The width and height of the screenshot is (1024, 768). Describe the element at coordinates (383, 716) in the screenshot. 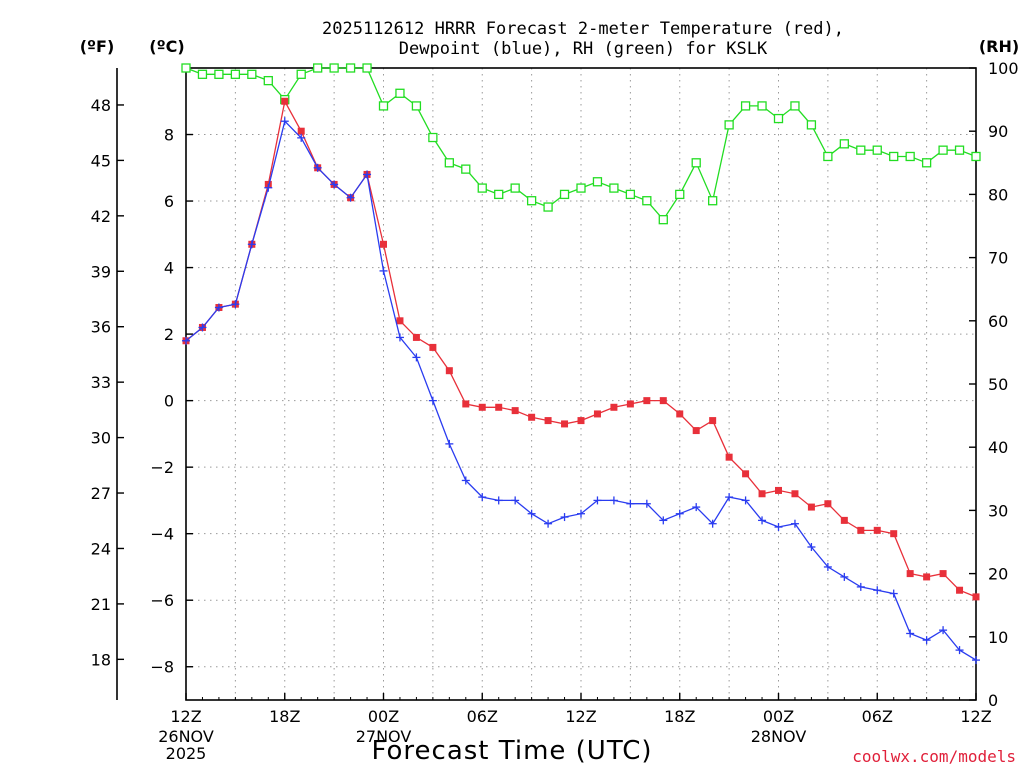

I see `x-tick-label: 00Z` at that location.